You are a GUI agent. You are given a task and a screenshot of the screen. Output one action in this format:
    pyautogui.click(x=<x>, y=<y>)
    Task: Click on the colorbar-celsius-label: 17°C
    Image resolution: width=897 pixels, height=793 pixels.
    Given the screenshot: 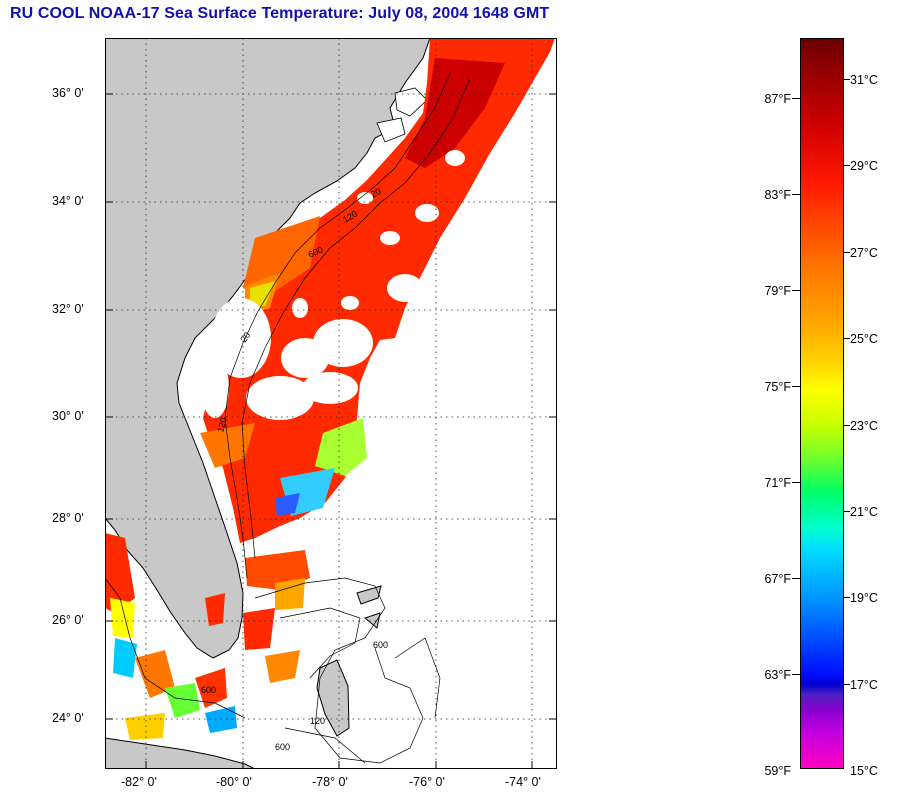 What is the action you would take?
    pyautogui.click(x=864, y=685)
    